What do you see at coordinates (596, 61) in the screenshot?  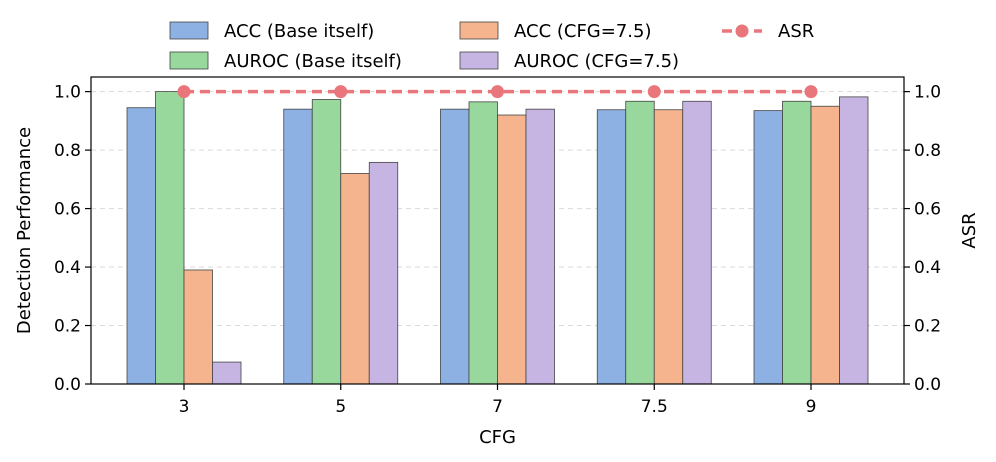 I see `legend-label: AUROC (CFG=7.5)` at bounding box center [596, 61].